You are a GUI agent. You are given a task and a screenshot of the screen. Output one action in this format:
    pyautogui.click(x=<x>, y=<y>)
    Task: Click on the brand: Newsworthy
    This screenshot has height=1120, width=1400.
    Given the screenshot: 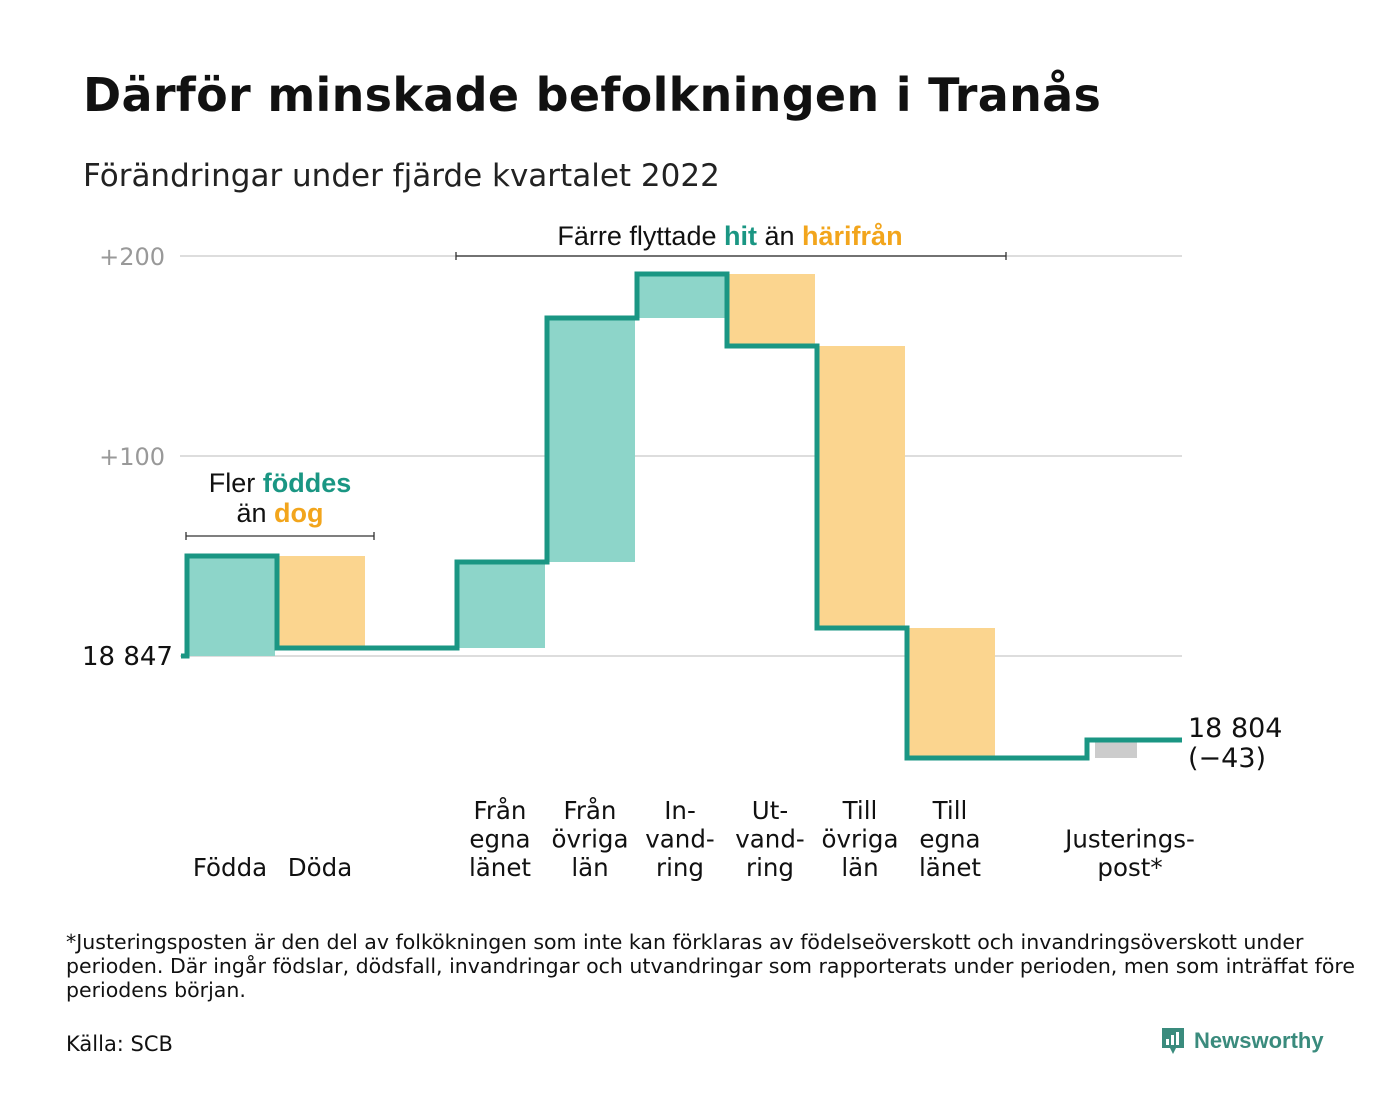 What is the action you would take?
    pyautogui.click(x=1242, y=1041)
    